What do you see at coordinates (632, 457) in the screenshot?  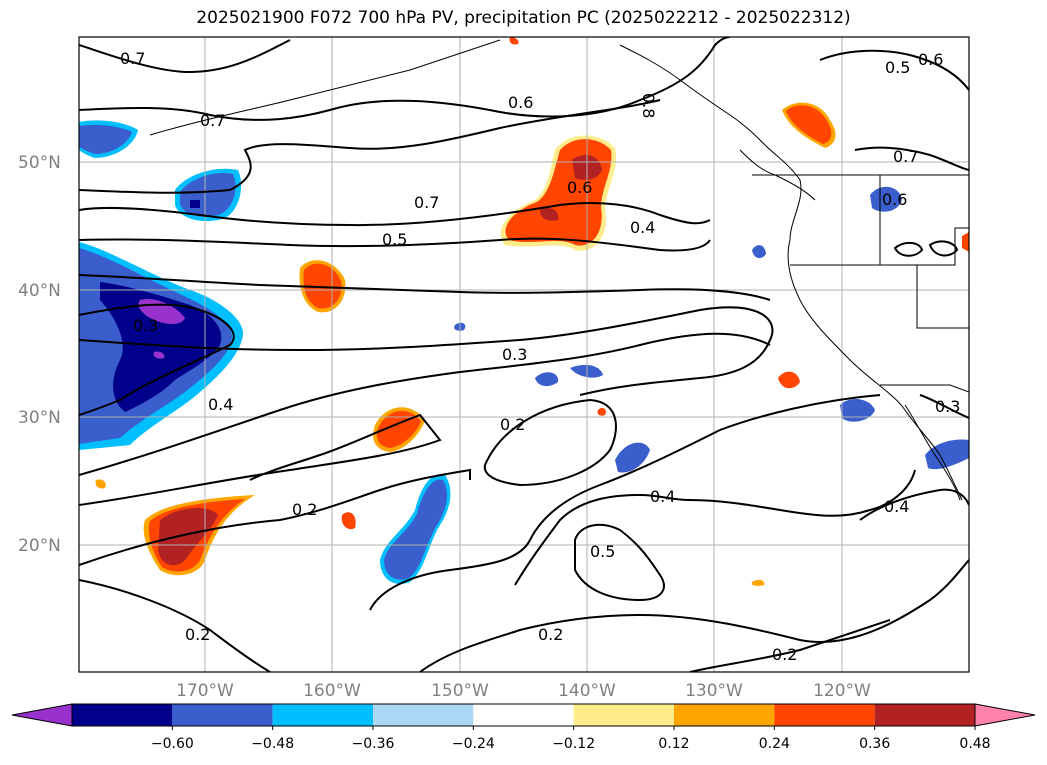 I see `precip-blob-s3` at bounding box center [632, 457].